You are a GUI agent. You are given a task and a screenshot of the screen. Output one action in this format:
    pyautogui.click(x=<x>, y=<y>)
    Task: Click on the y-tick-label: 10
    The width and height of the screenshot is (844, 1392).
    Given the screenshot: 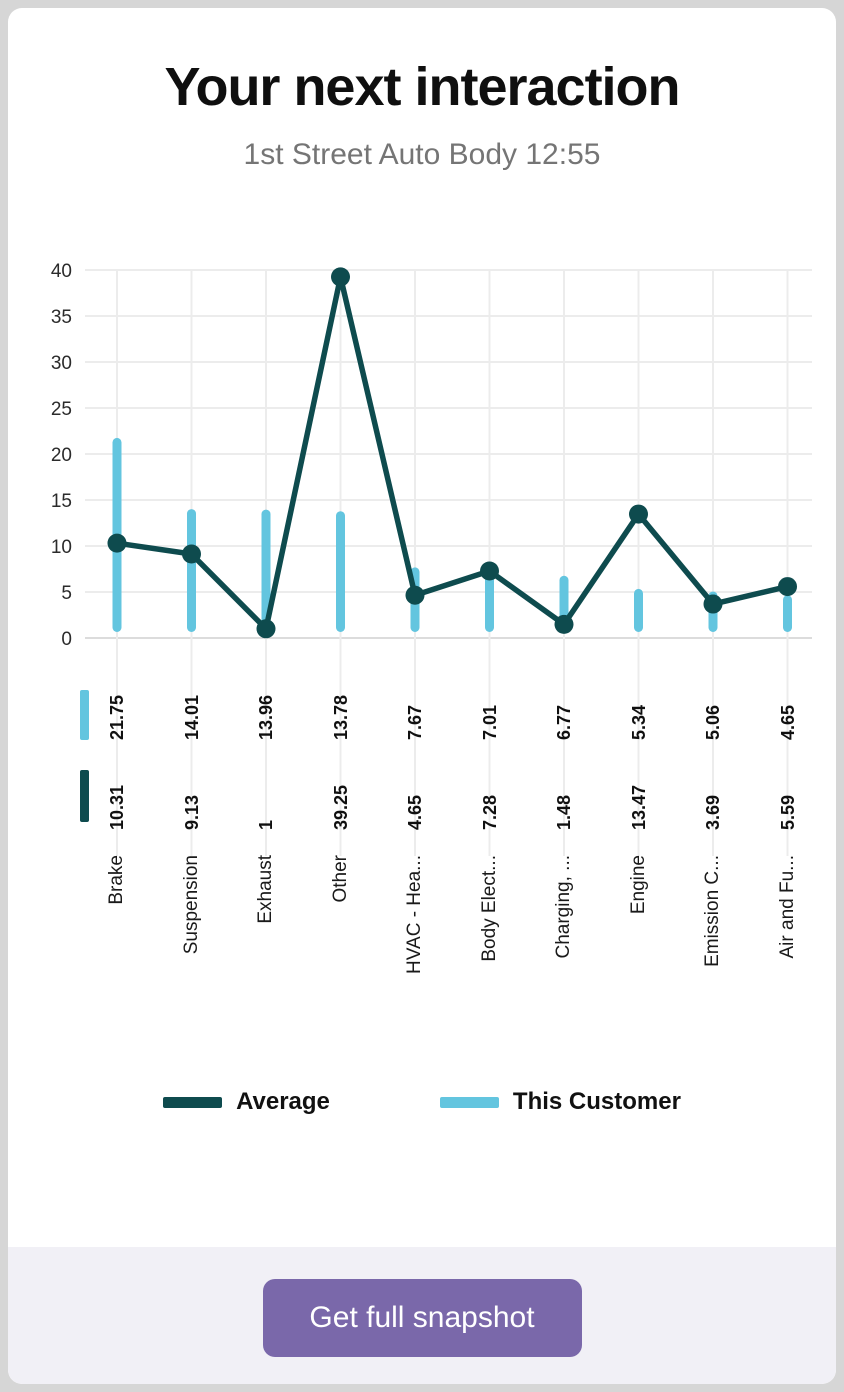 What is the action you would take?
    pyautogui.click(x=61, y=547)
    